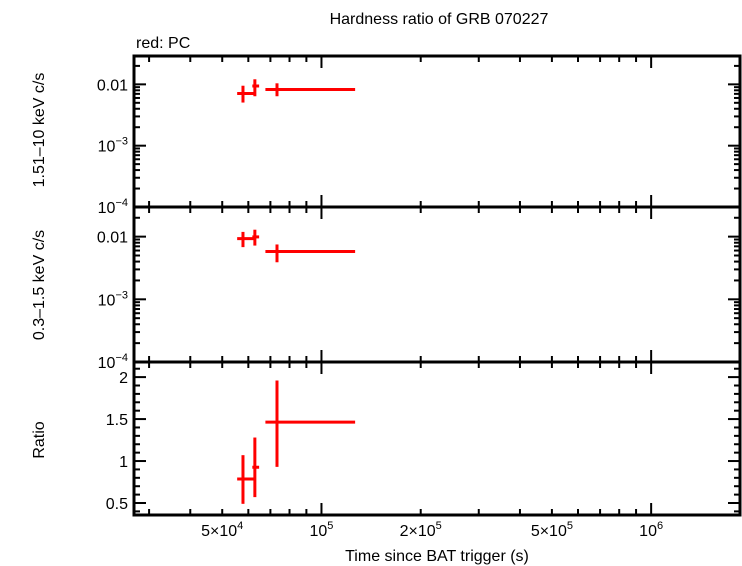  What do you see at coordinates (651, 530) in the screenshot?
I see `x-tick-label: 10⁶` at bounding box center [651, 530].